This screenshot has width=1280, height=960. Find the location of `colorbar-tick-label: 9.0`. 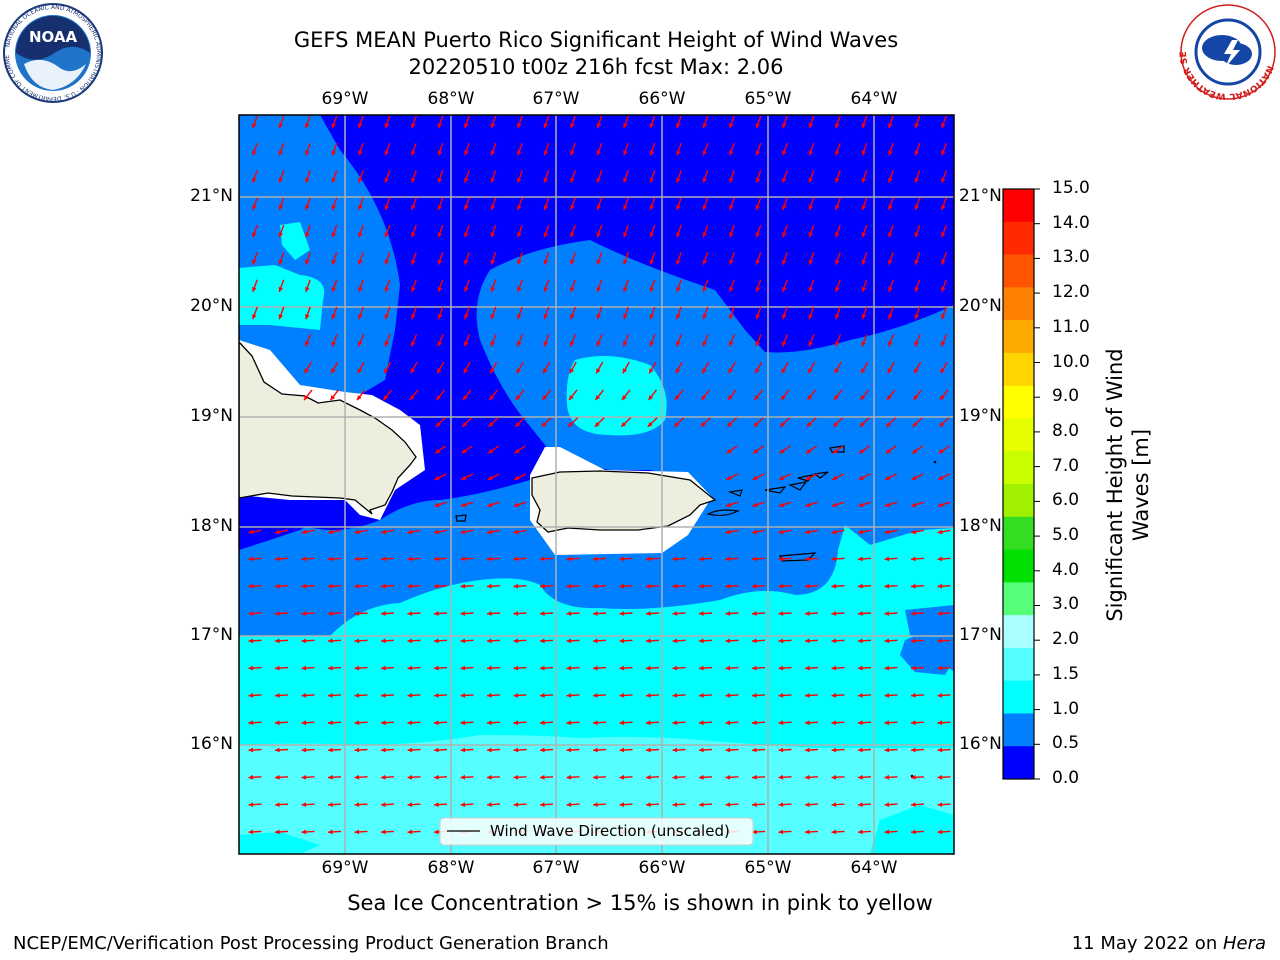

colorbar-tick-label: 9.0 is located at coordinates (1066, 396).